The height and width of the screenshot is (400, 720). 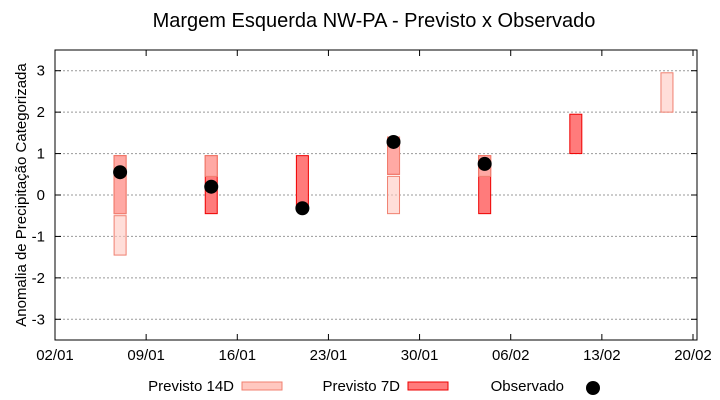 What do you see at coordinates (146, 355) in the screenshot?
I see `x-tick-label: 09/01` at bounding box center [146, 355].